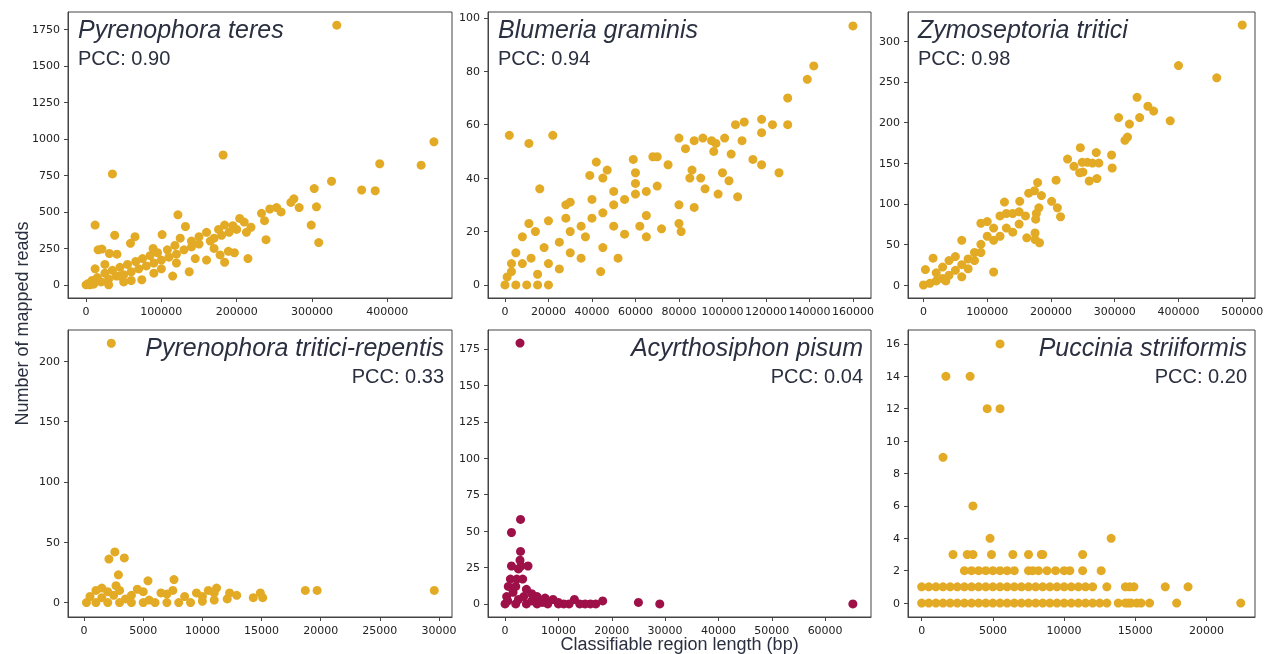 The height and width of the screenshot is (654, 1288). I want to click on y-tick-label: 1750, so click(46, 30).